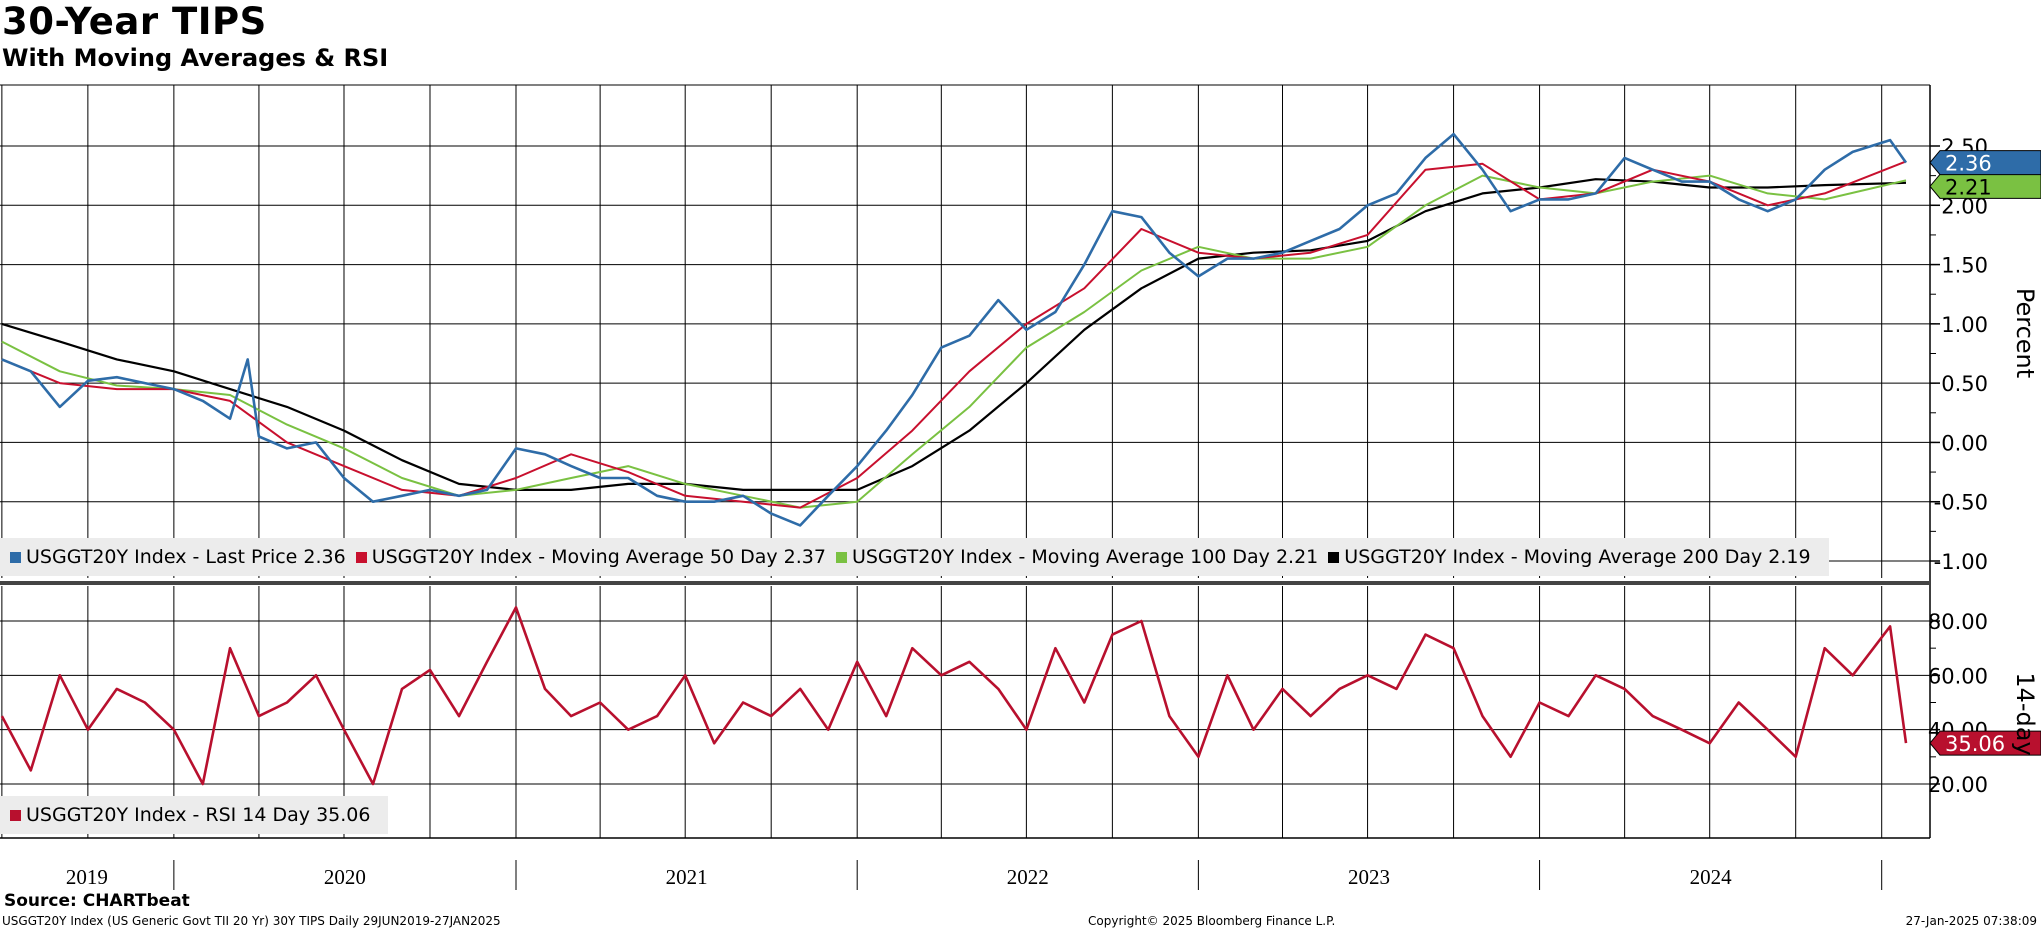 This screenshot has width=2041, height=932. What do you see at coordinates (687, 877) in the screenshot?
I see `x-tick-label: 2021` at bounding box center [687, 877].